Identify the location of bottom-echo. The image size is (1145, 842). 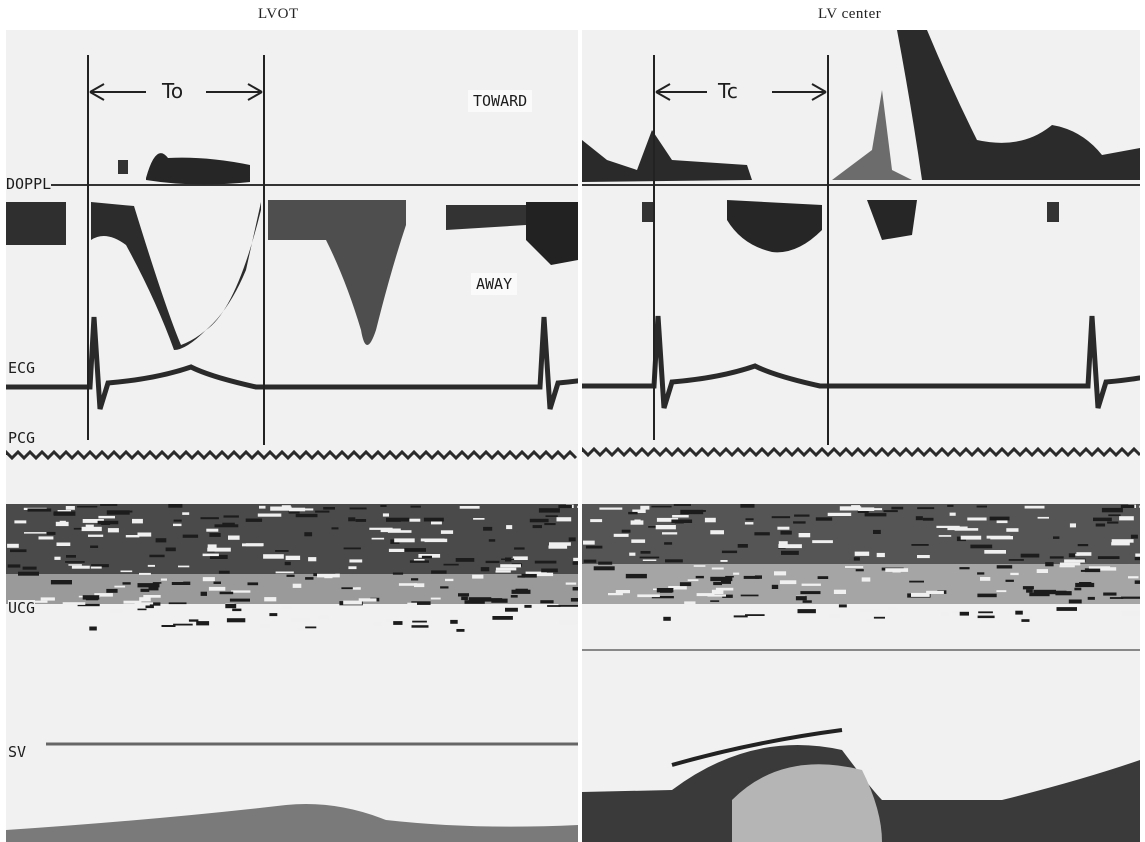
(292, 823).